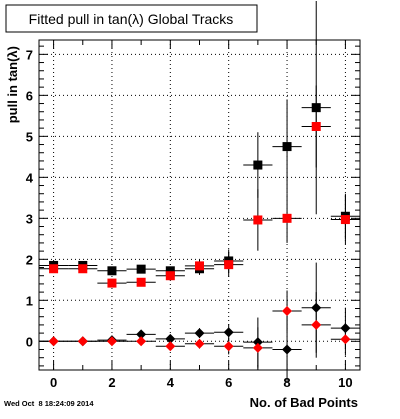 This screenshot has height=419, width=400. I want to click on y-tick-label: 7, so click(29, 54).